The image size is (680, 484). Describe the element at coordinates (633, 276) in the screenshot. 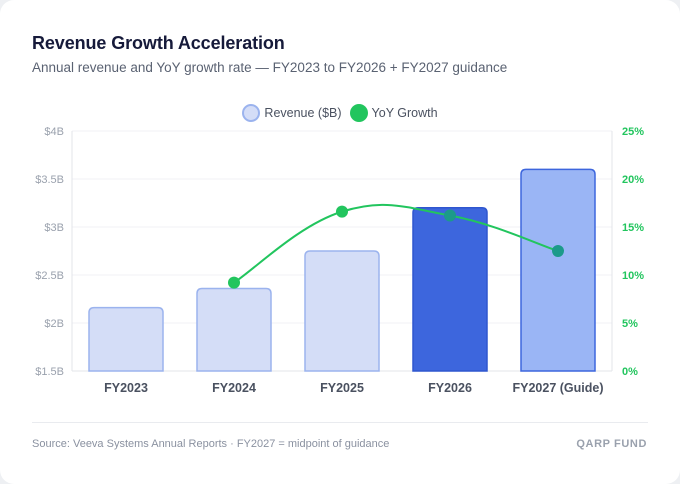

I see `y-tick-right: 10%` at that location.